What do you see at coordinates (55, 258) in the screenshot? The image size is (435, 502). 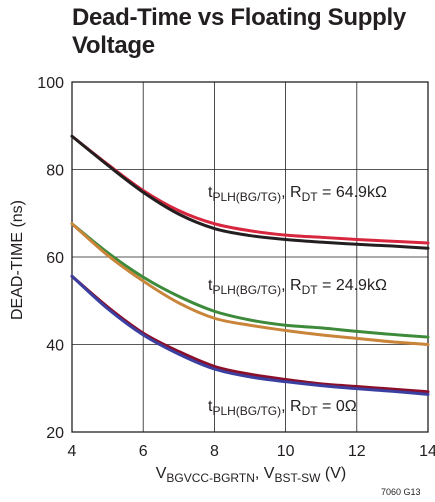 I see `y-tick-label-60: 60` at bounding box center [55, 258].